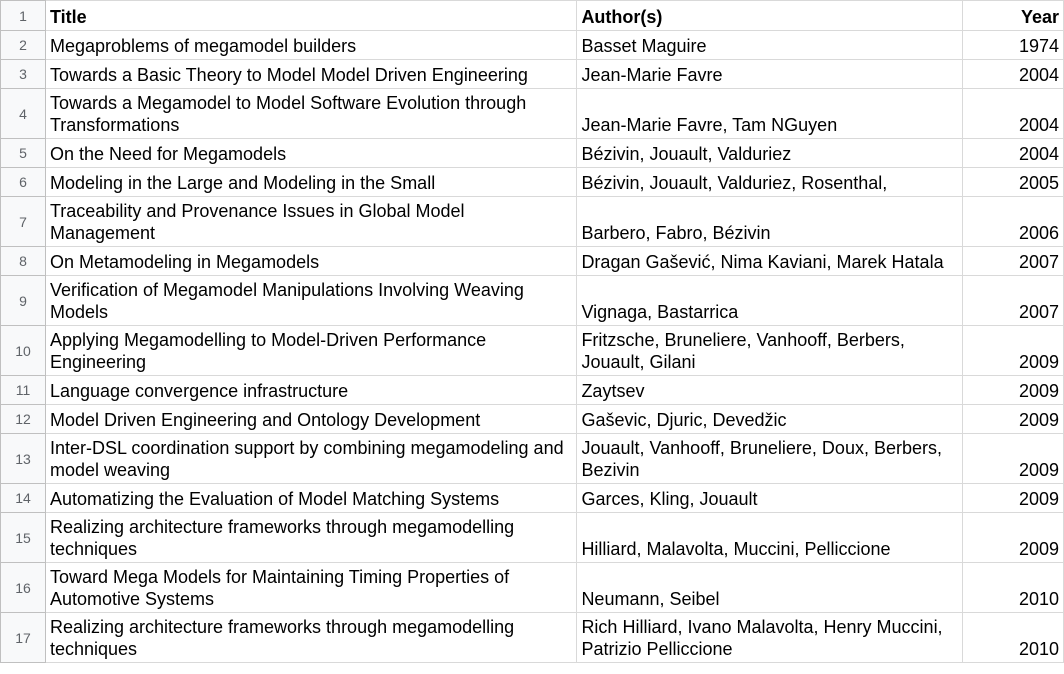 The width and height of the screenshot is (1064, 674). What do you see at coordinates (1013, 45) in the screenshot?
I see `year-cell: 1974` at bounding box center [1013, 45].